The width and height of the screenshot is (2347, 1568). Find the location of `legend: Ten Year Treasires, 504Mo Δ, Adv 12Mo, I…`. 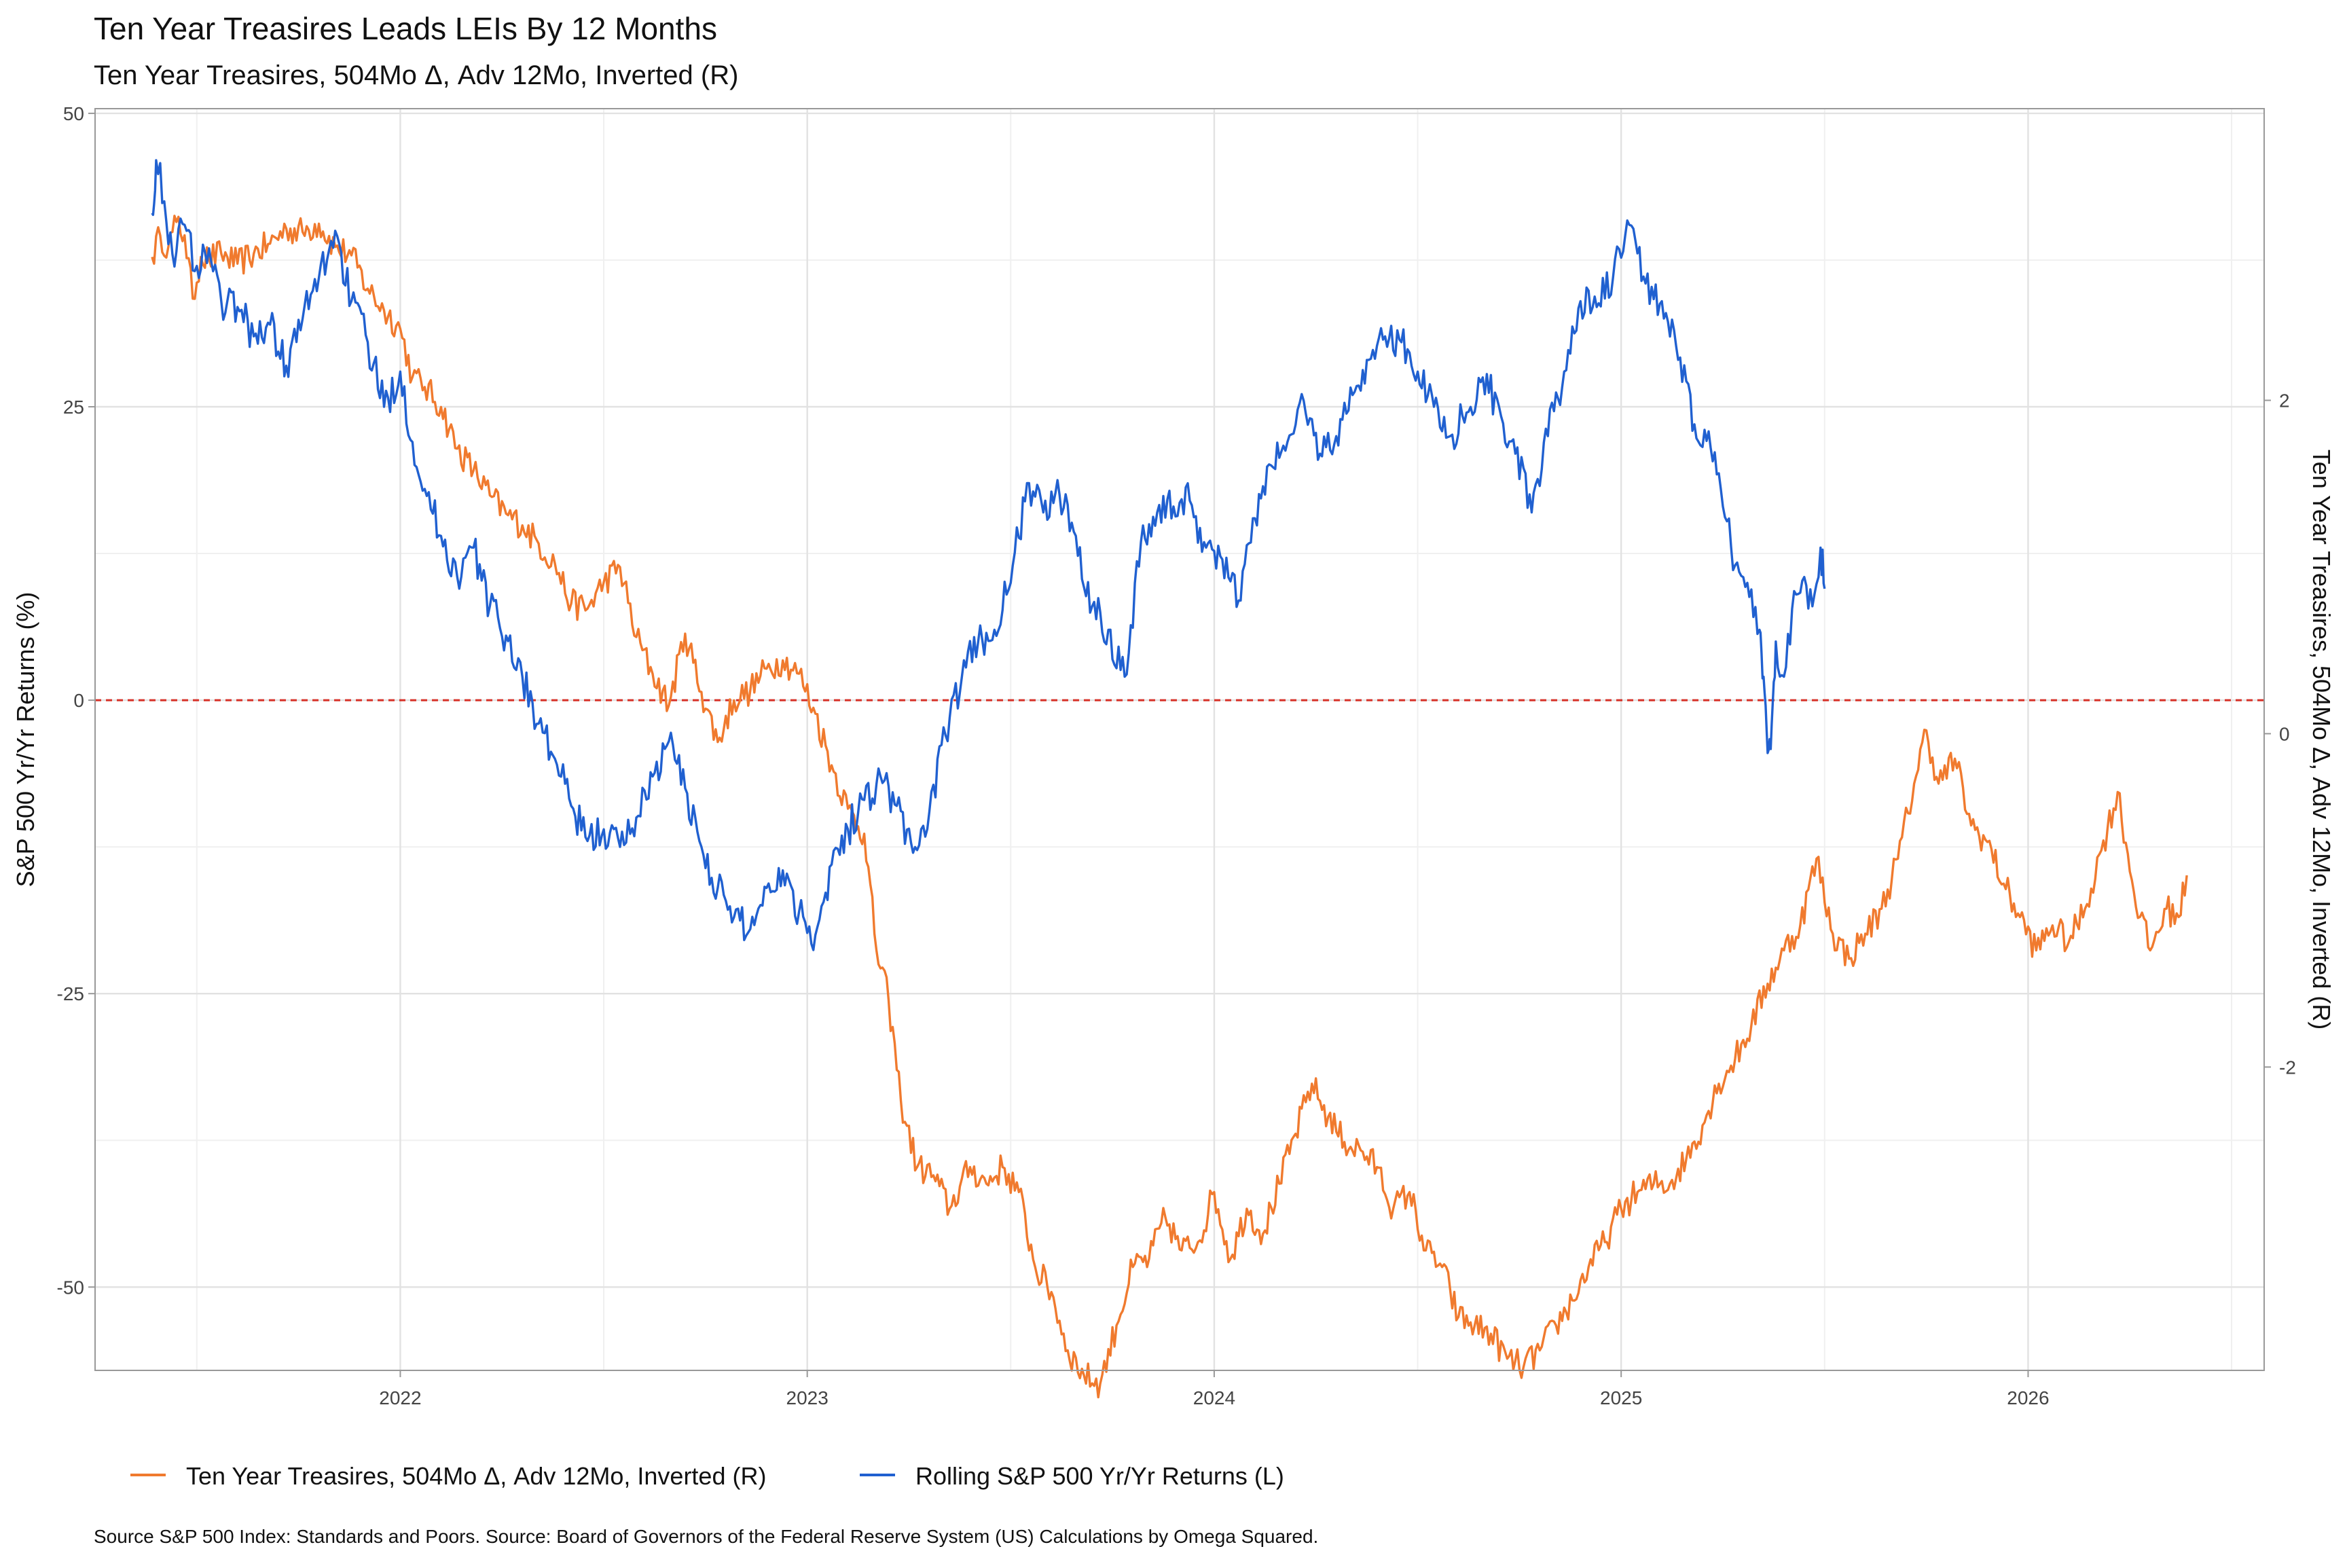

legend: Ten Year Treasires, 504Mo Δ, Adv 12Mo, I… is located at coordinates (707, 1476).